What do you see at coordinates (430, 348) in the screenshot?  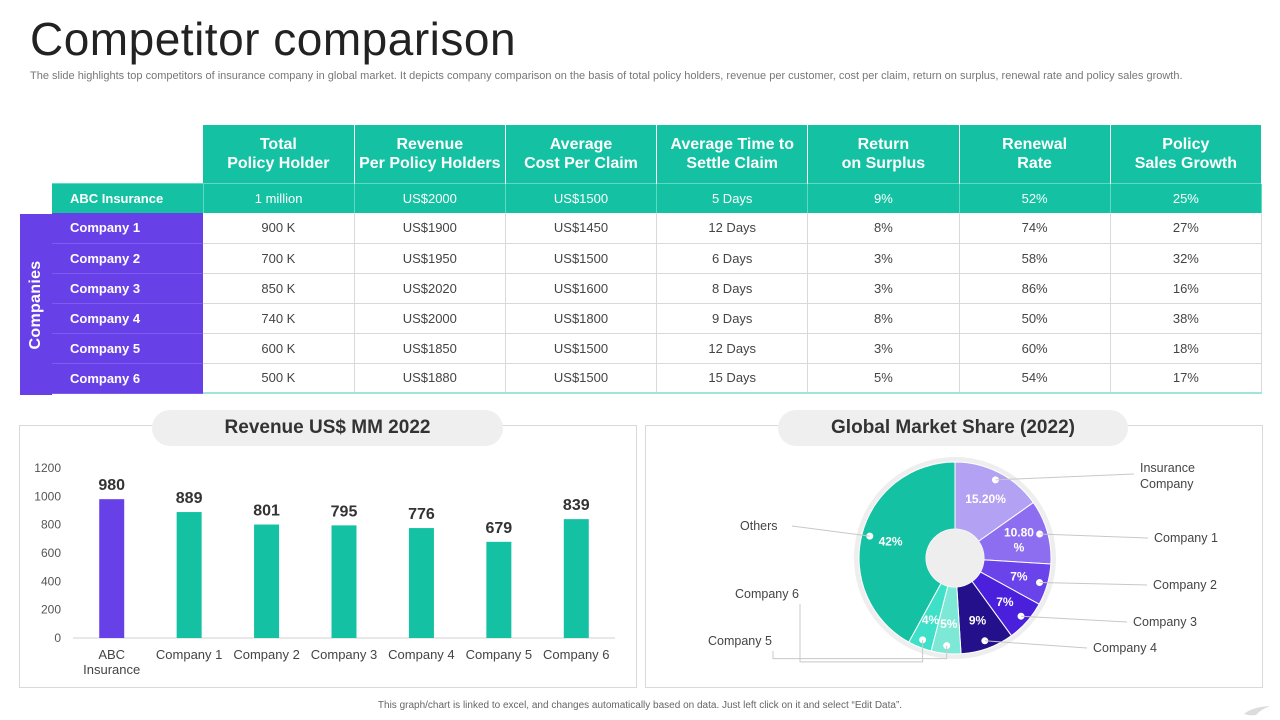 I see `table-cell: US$1850` at bounding box center [430, 348].